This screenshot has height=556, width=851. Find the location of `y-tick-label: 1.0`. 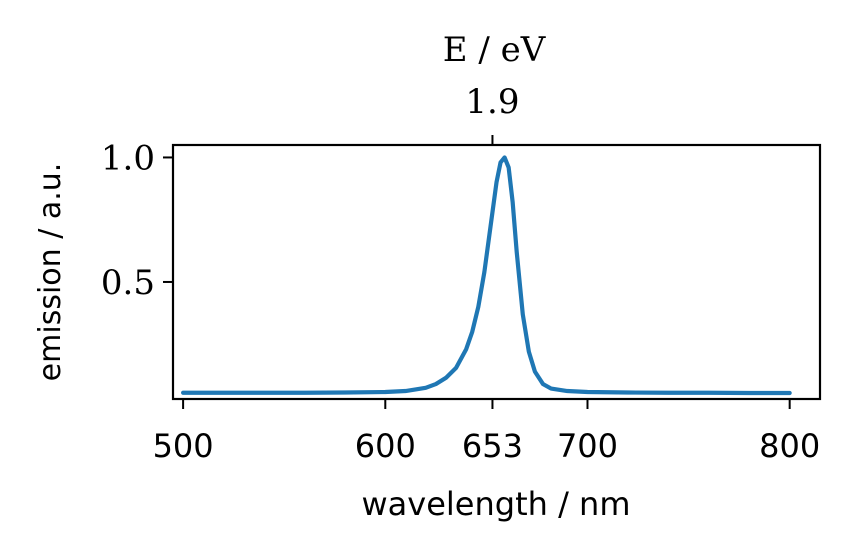

y-tick-label: 1.0 is located at coordinates (128, 158).